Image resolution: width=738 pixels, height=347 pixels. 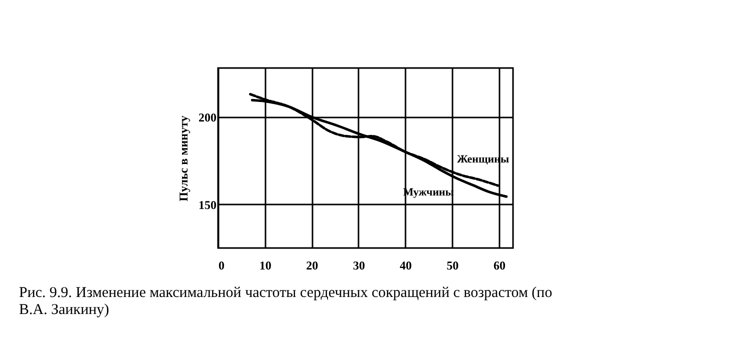 I want to click on text: Рис. 9.9. Изменение максимальной частоты сердечных сокращений с возрастом (по В.А. Заикину), so click(x=285, y=301).